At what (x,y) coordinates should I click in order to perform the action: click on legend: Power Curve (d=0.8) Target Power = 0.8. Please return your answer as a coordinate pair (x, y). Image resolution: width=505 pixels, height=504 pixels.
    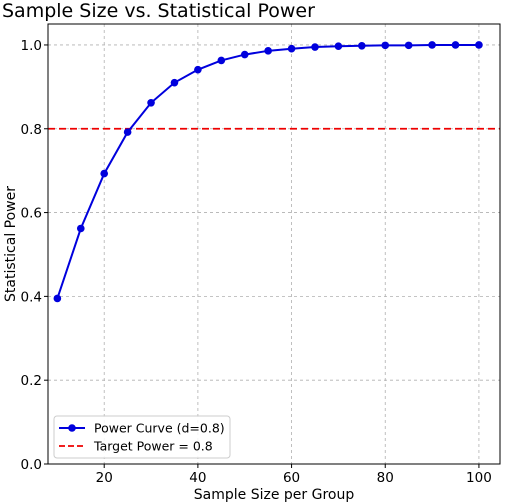
    Looking at the image, I should click on (142, 437).